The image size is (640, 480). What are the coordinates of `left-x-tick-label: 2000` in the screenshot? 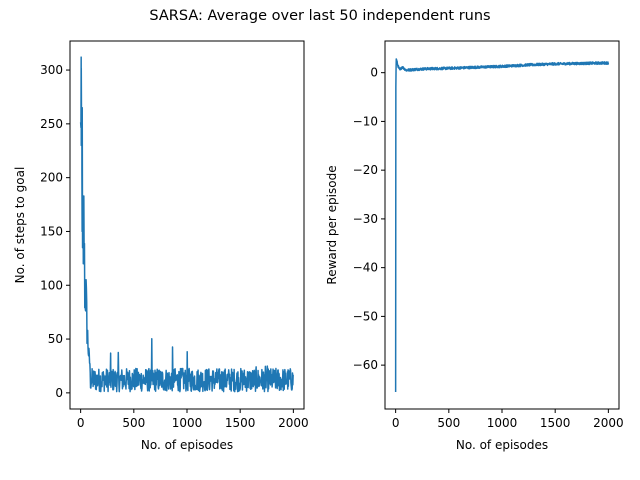 It's located at (293, 423).